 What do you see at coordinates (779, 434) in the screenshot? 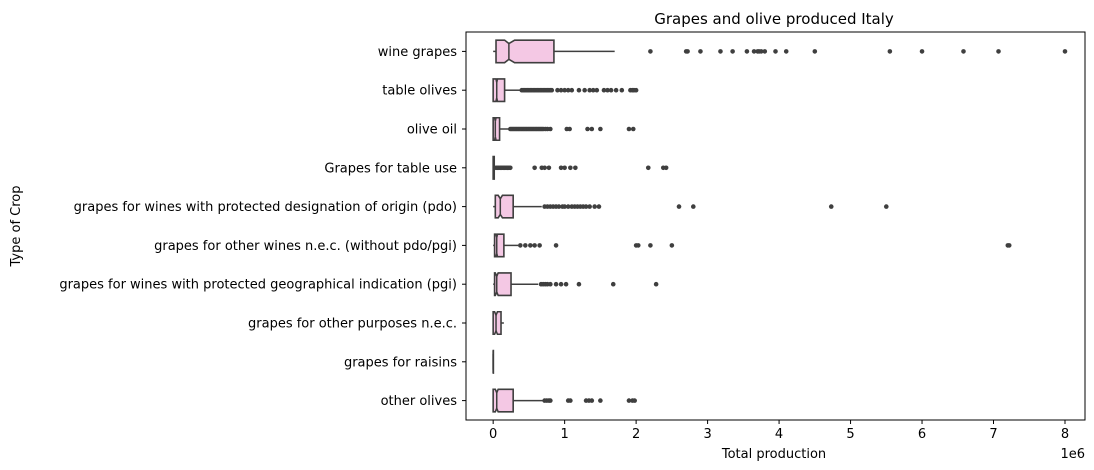
I see `x-tick-label: 4` at bounding box center [779, 434].